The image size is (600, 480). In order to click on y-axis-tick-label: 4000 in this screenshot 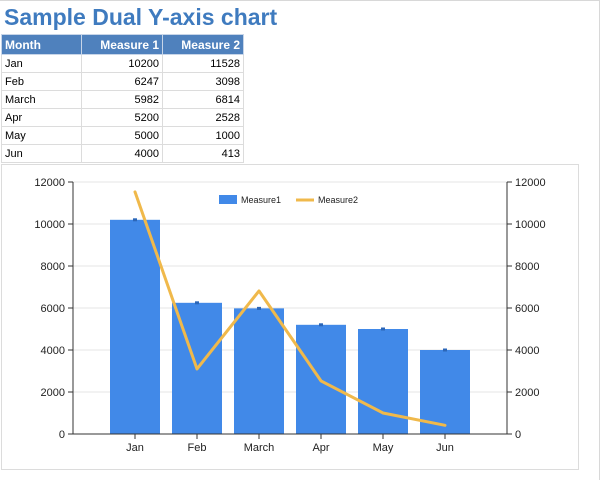, I will do `click(53, 351)`.